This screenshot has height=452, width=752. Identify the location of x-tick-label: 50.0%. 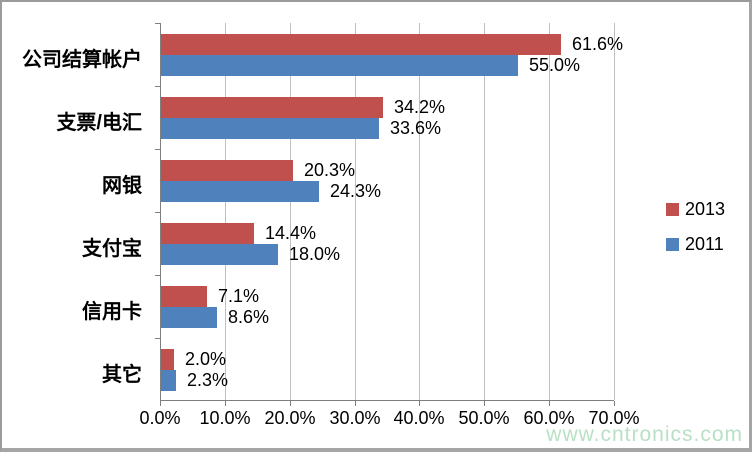
(484, 418).